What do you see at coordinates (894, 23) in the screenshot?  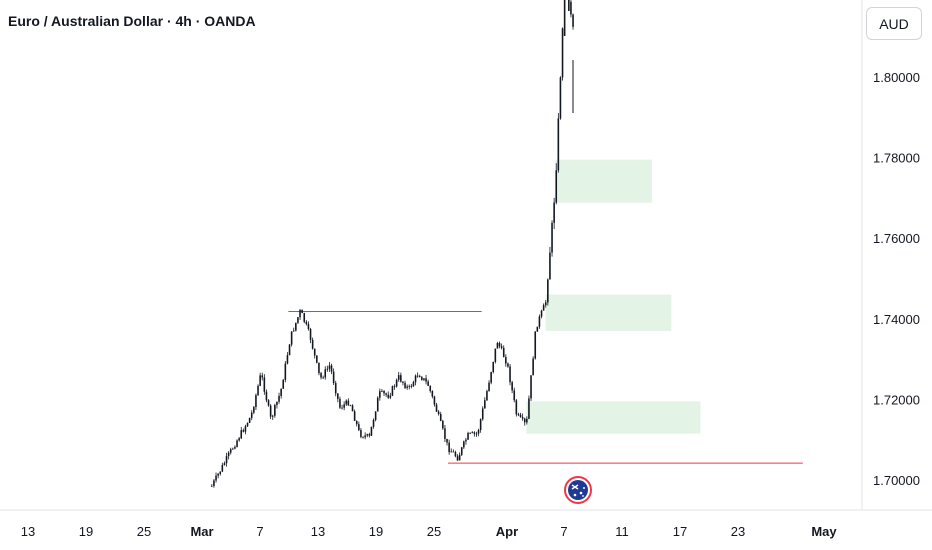 I see `currency-selector: AUD` at bounding box center [894, 23].